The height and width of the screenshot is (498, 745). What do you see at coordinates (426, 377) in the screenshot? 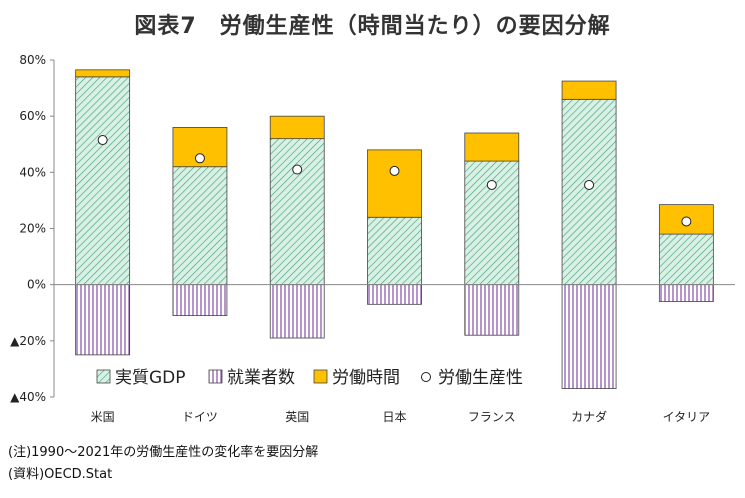
I see `legend-swatch-productivity` at bounding box center [426, 377].